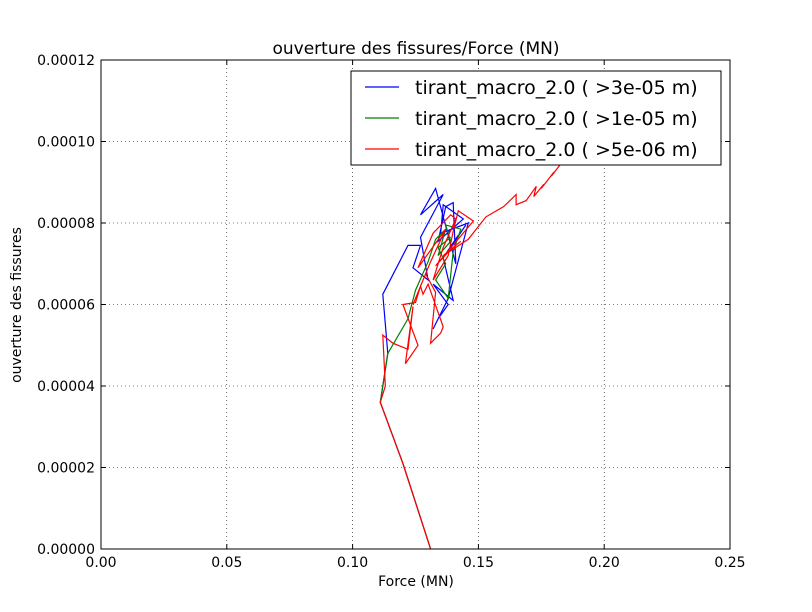 This screenshot has width=812, height=612. I want to click on x-tick-label: 0.05, so click(226, 563).